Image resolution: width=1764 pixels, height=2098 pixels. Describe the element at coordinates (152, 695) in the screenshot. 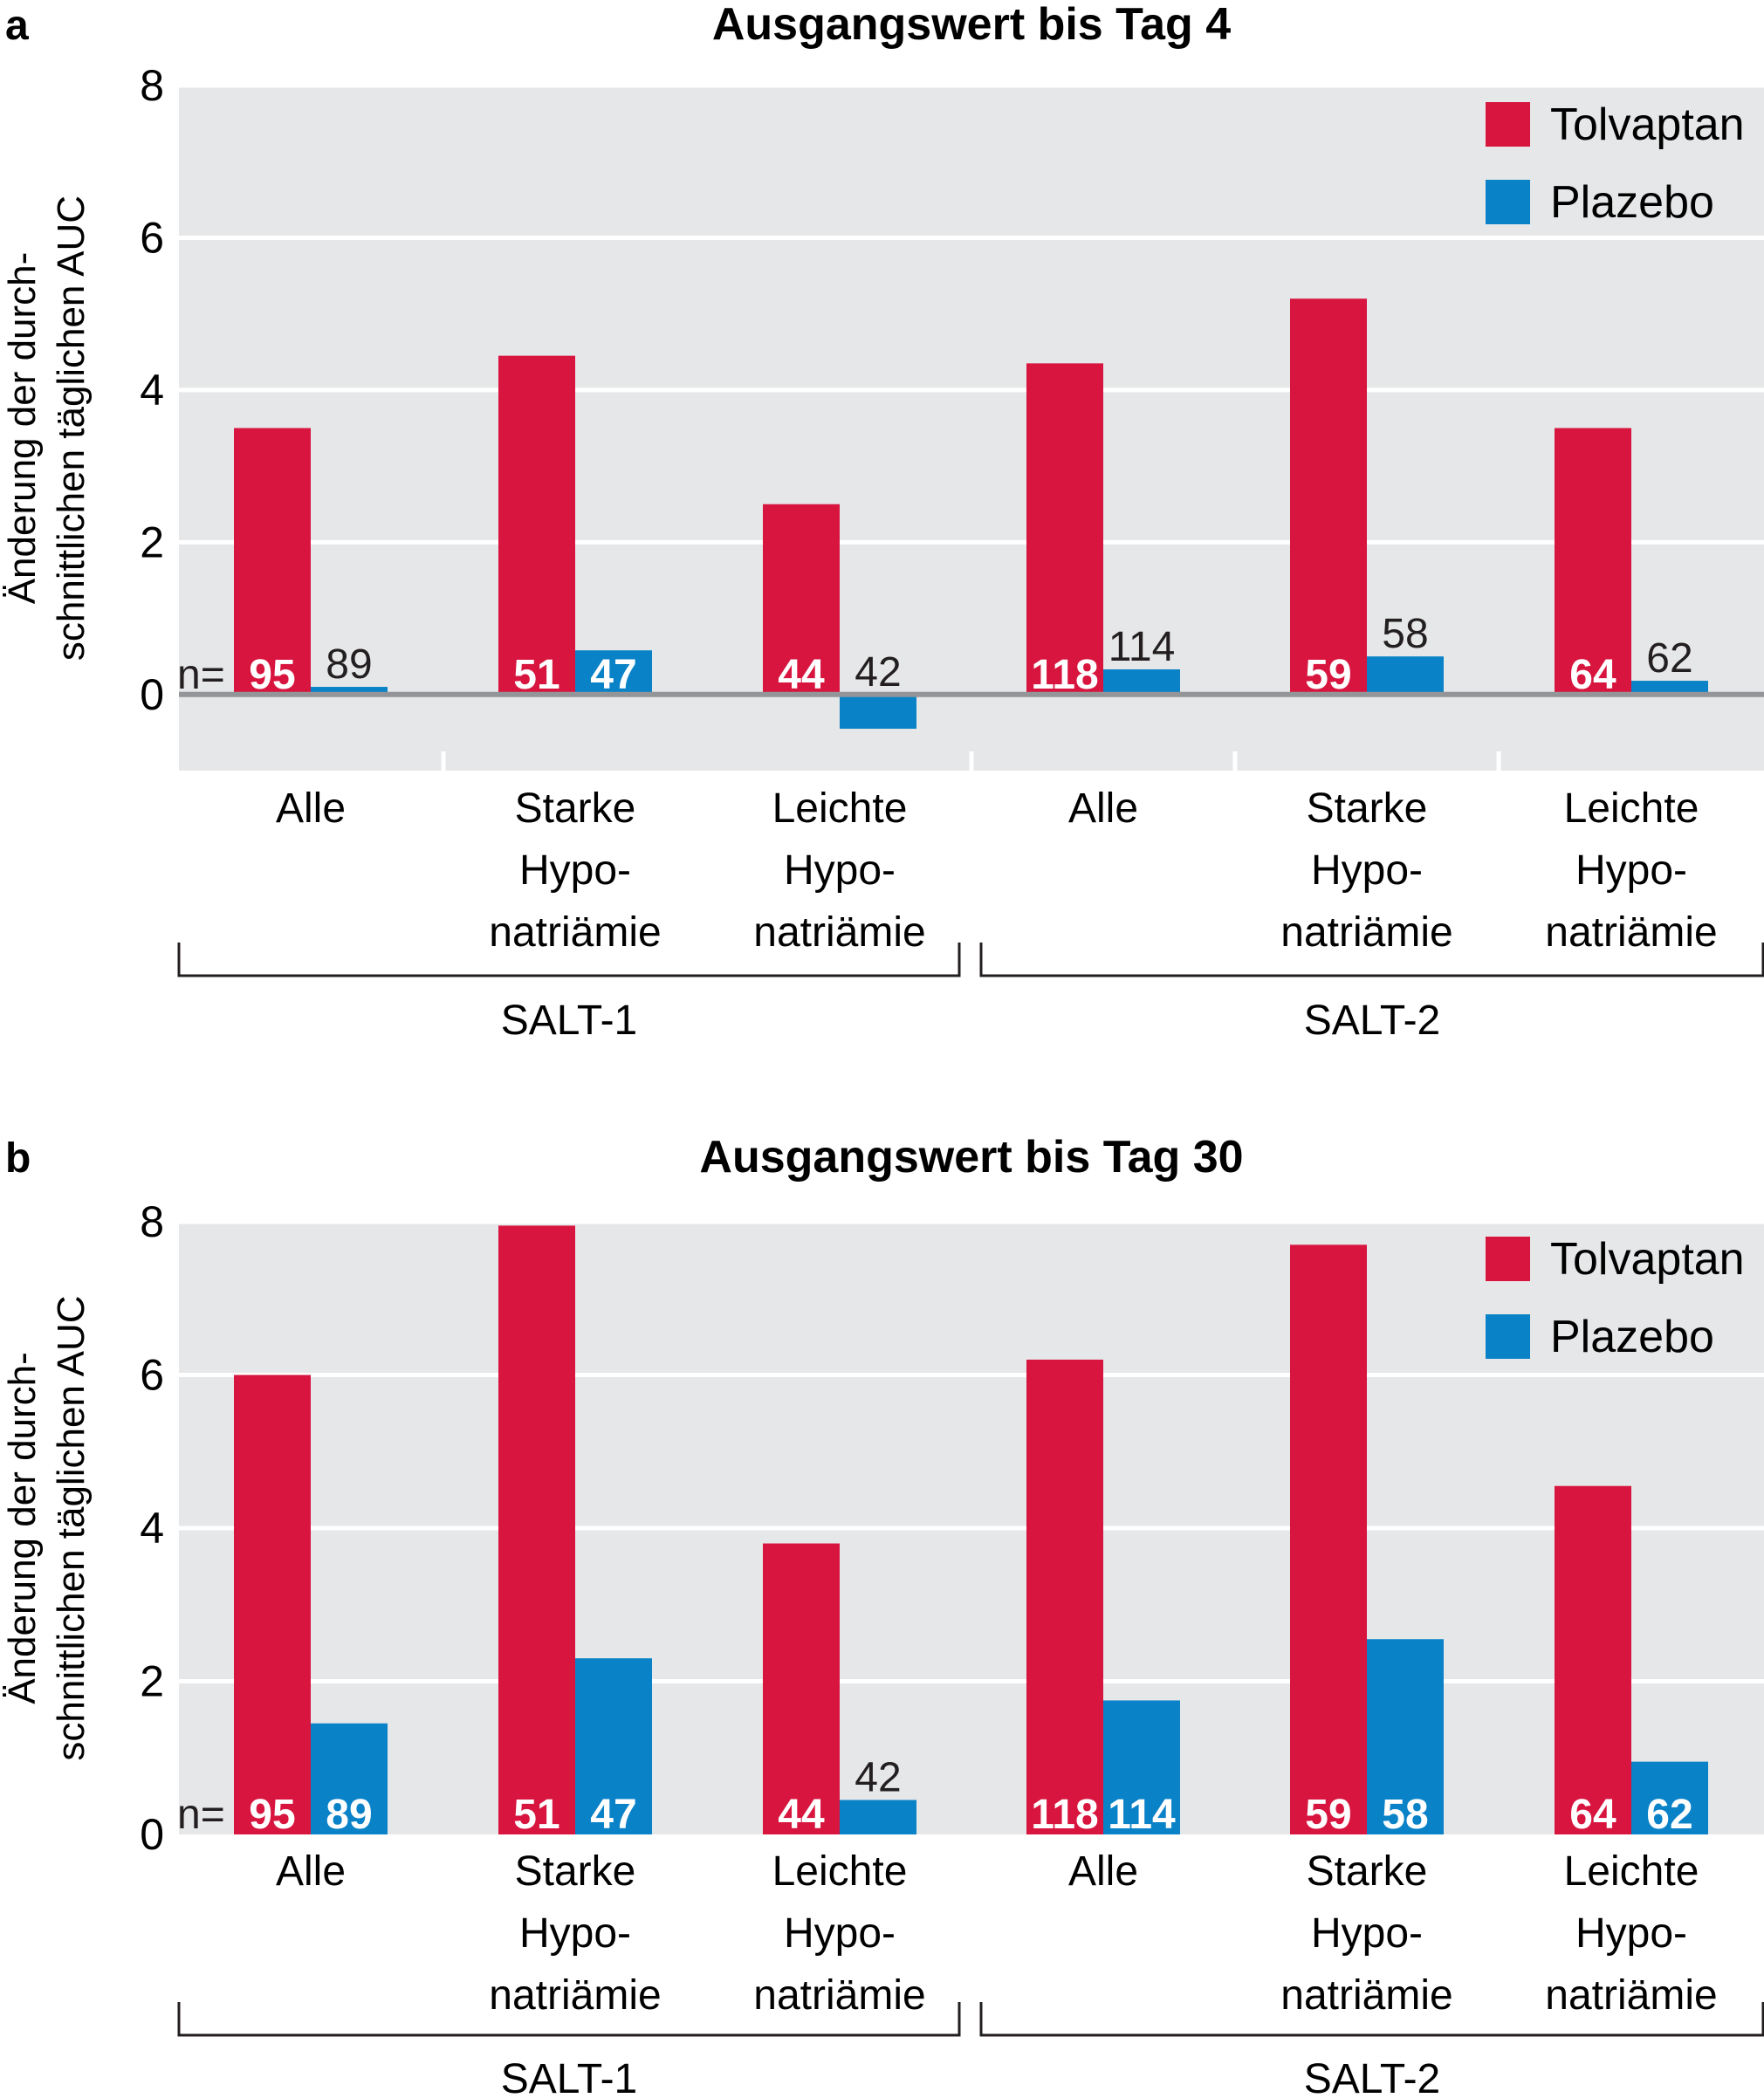

I see `y-tick-label: 0` at that location.